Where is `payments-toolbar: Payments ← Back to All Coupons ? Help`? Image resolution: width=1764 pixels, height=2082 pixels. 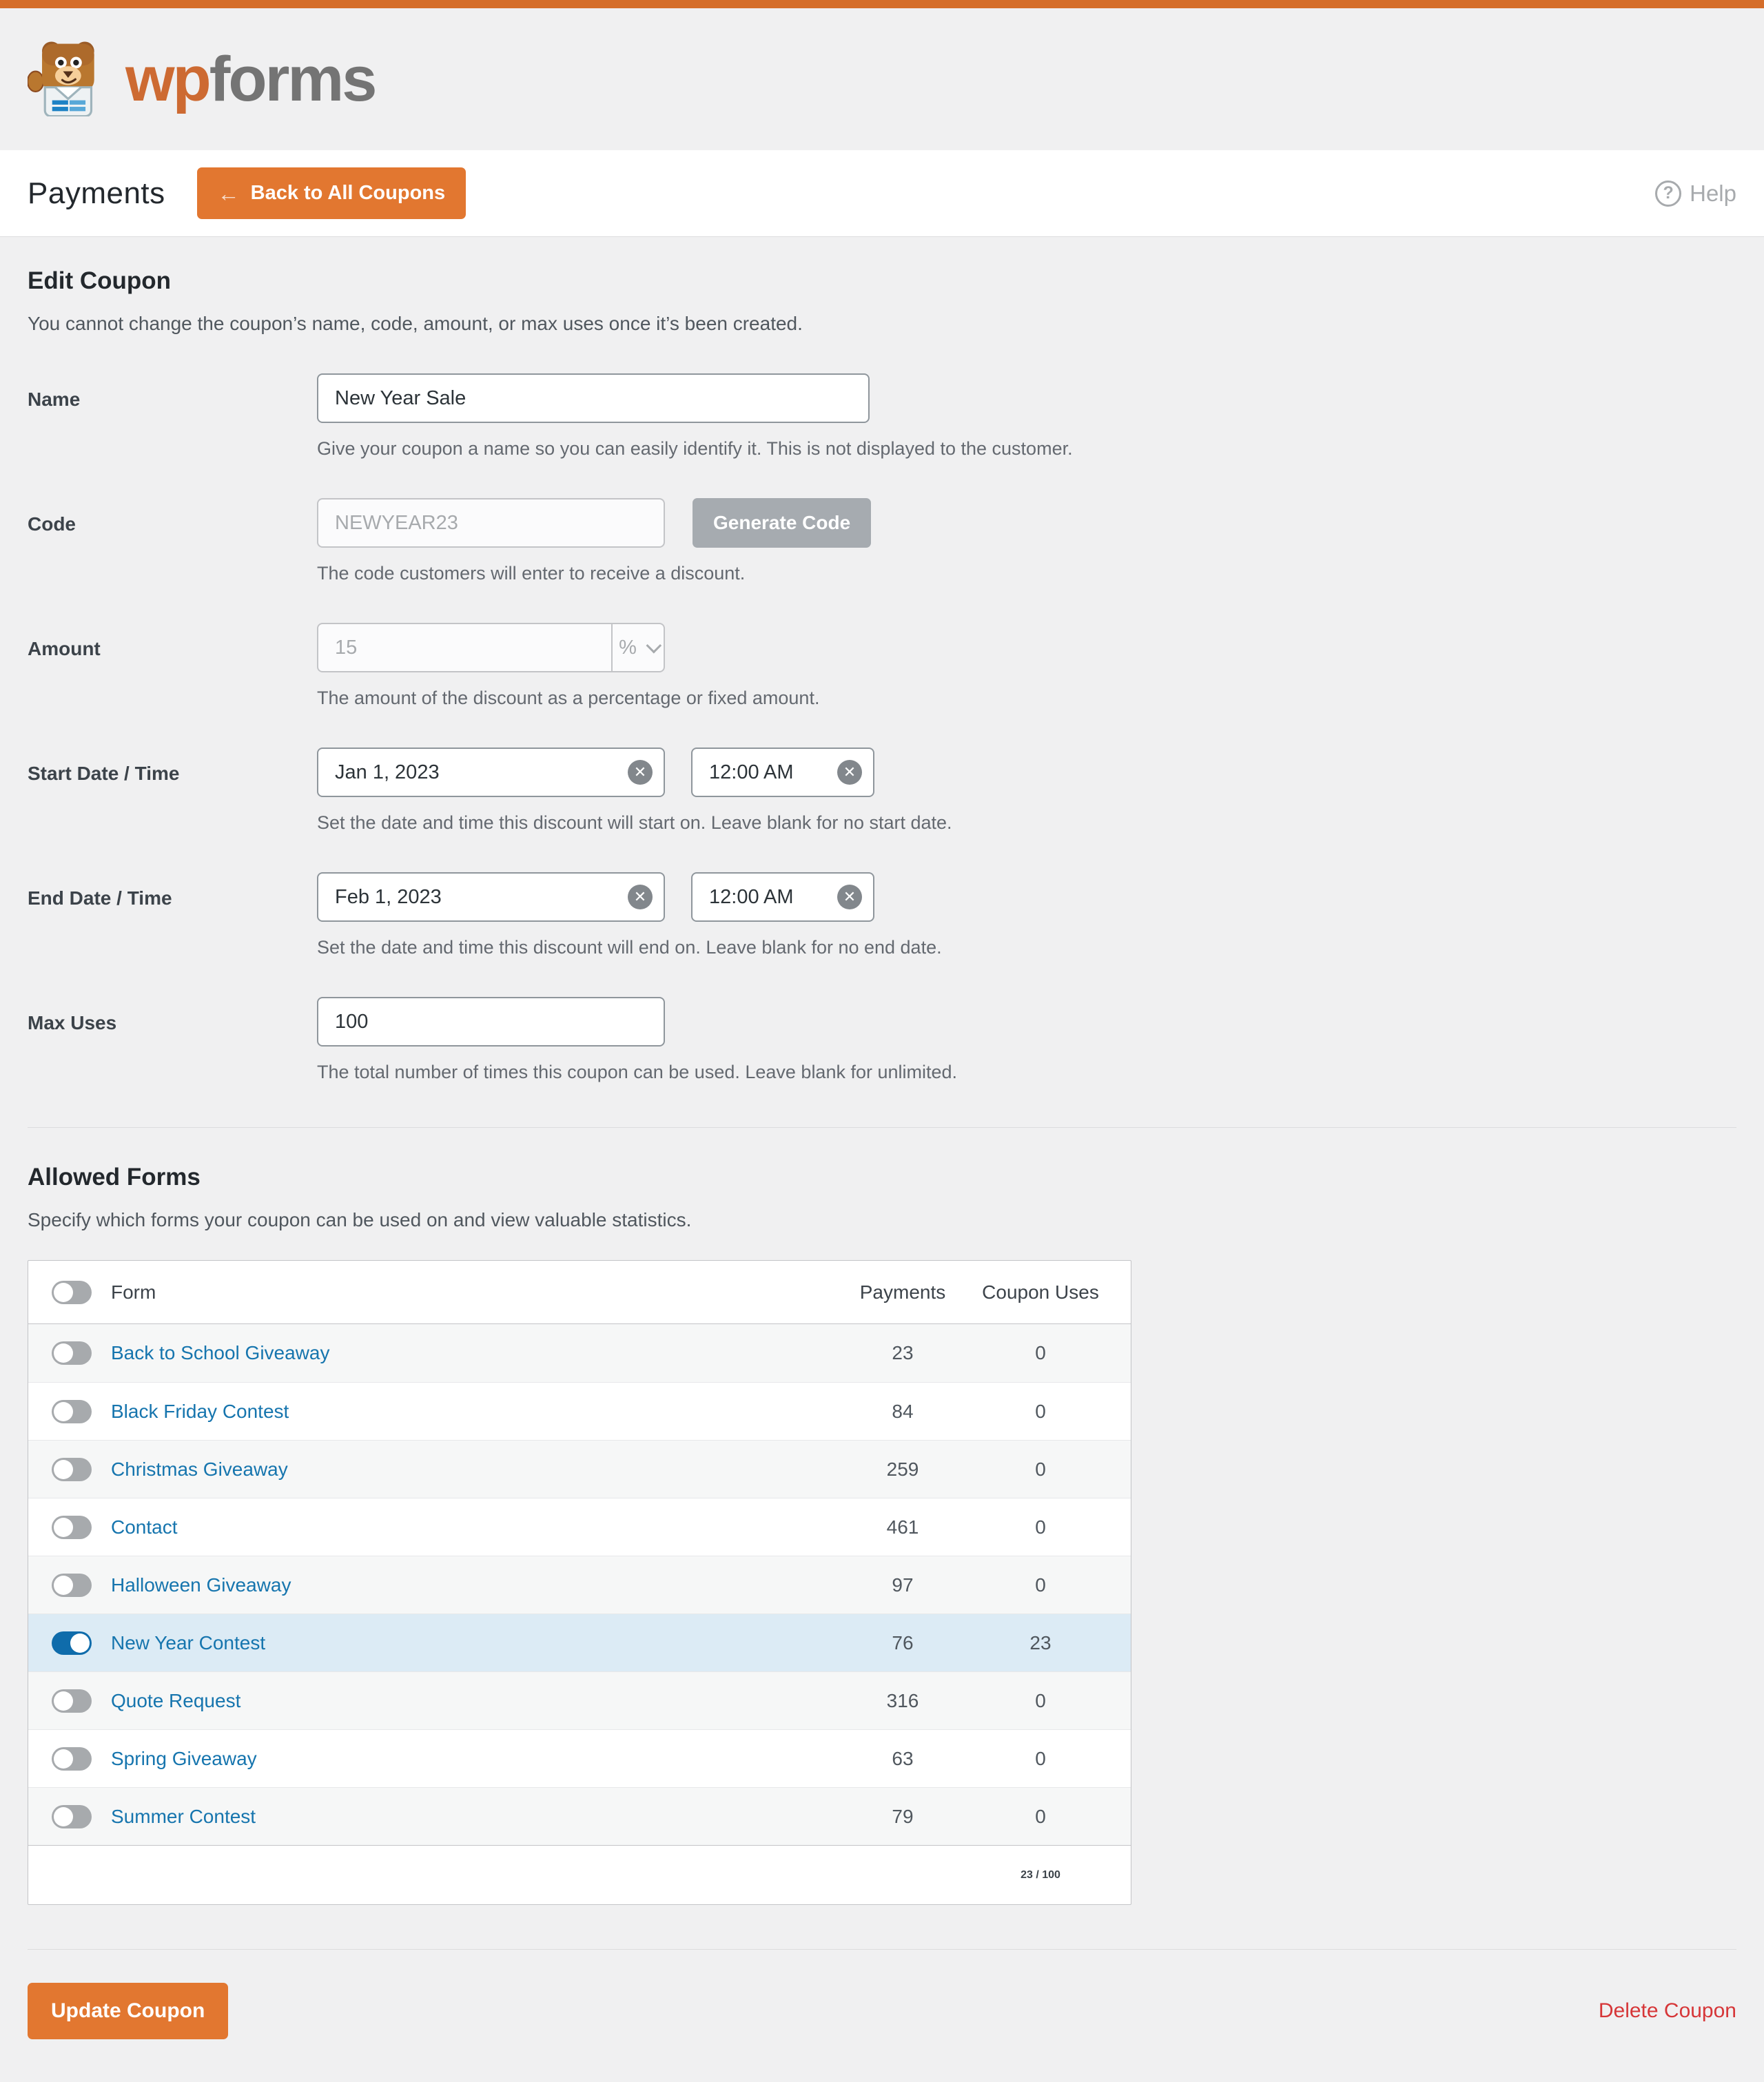
payments-toolbar: Payments ← Back to All Coupons ? Help is located at coordinates (882, 193).